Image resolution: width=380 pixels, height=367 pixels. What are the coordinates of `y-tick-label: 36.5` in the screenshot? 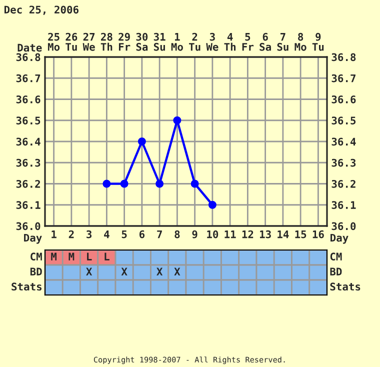 It's located at (28, 120).